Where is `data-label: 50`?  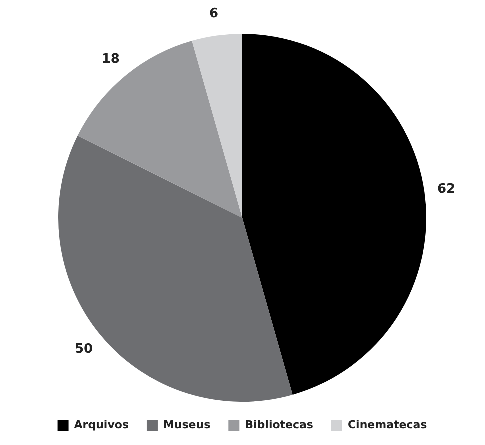 data-label: 50 is located at coordinates (84, 349).